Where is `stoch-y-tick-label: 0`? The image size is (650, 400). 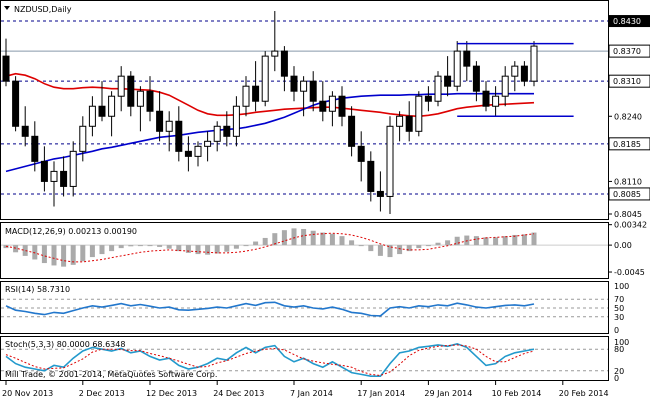
stoch-y-tick-label: 0 is located at coordinates (616, 378).